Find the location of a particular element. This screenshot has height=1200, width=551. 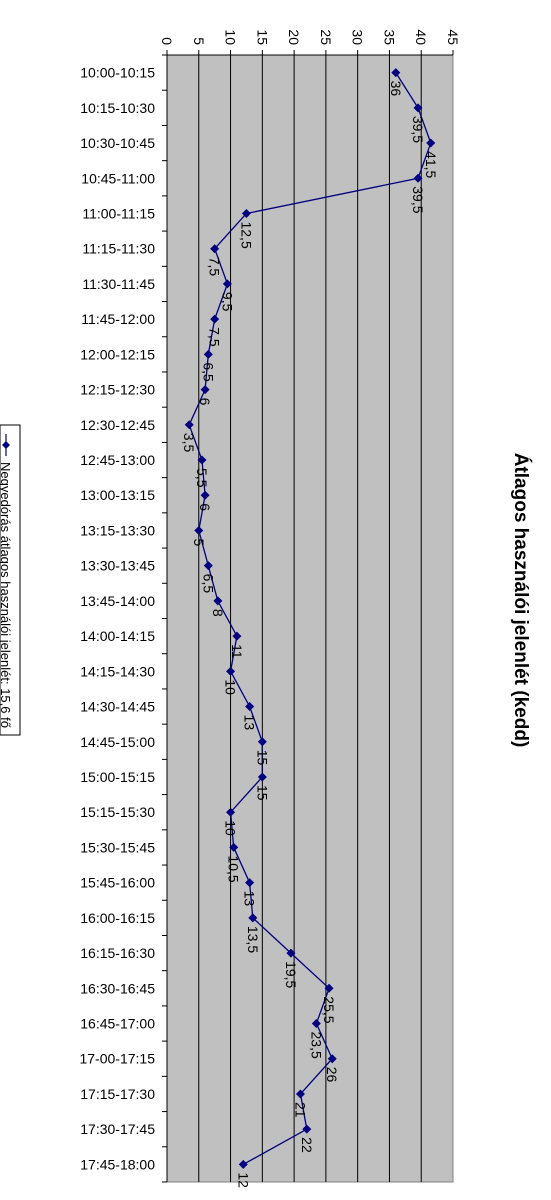

category-tick-label: 10:15-10:30 is located at coordinates (117, 108).